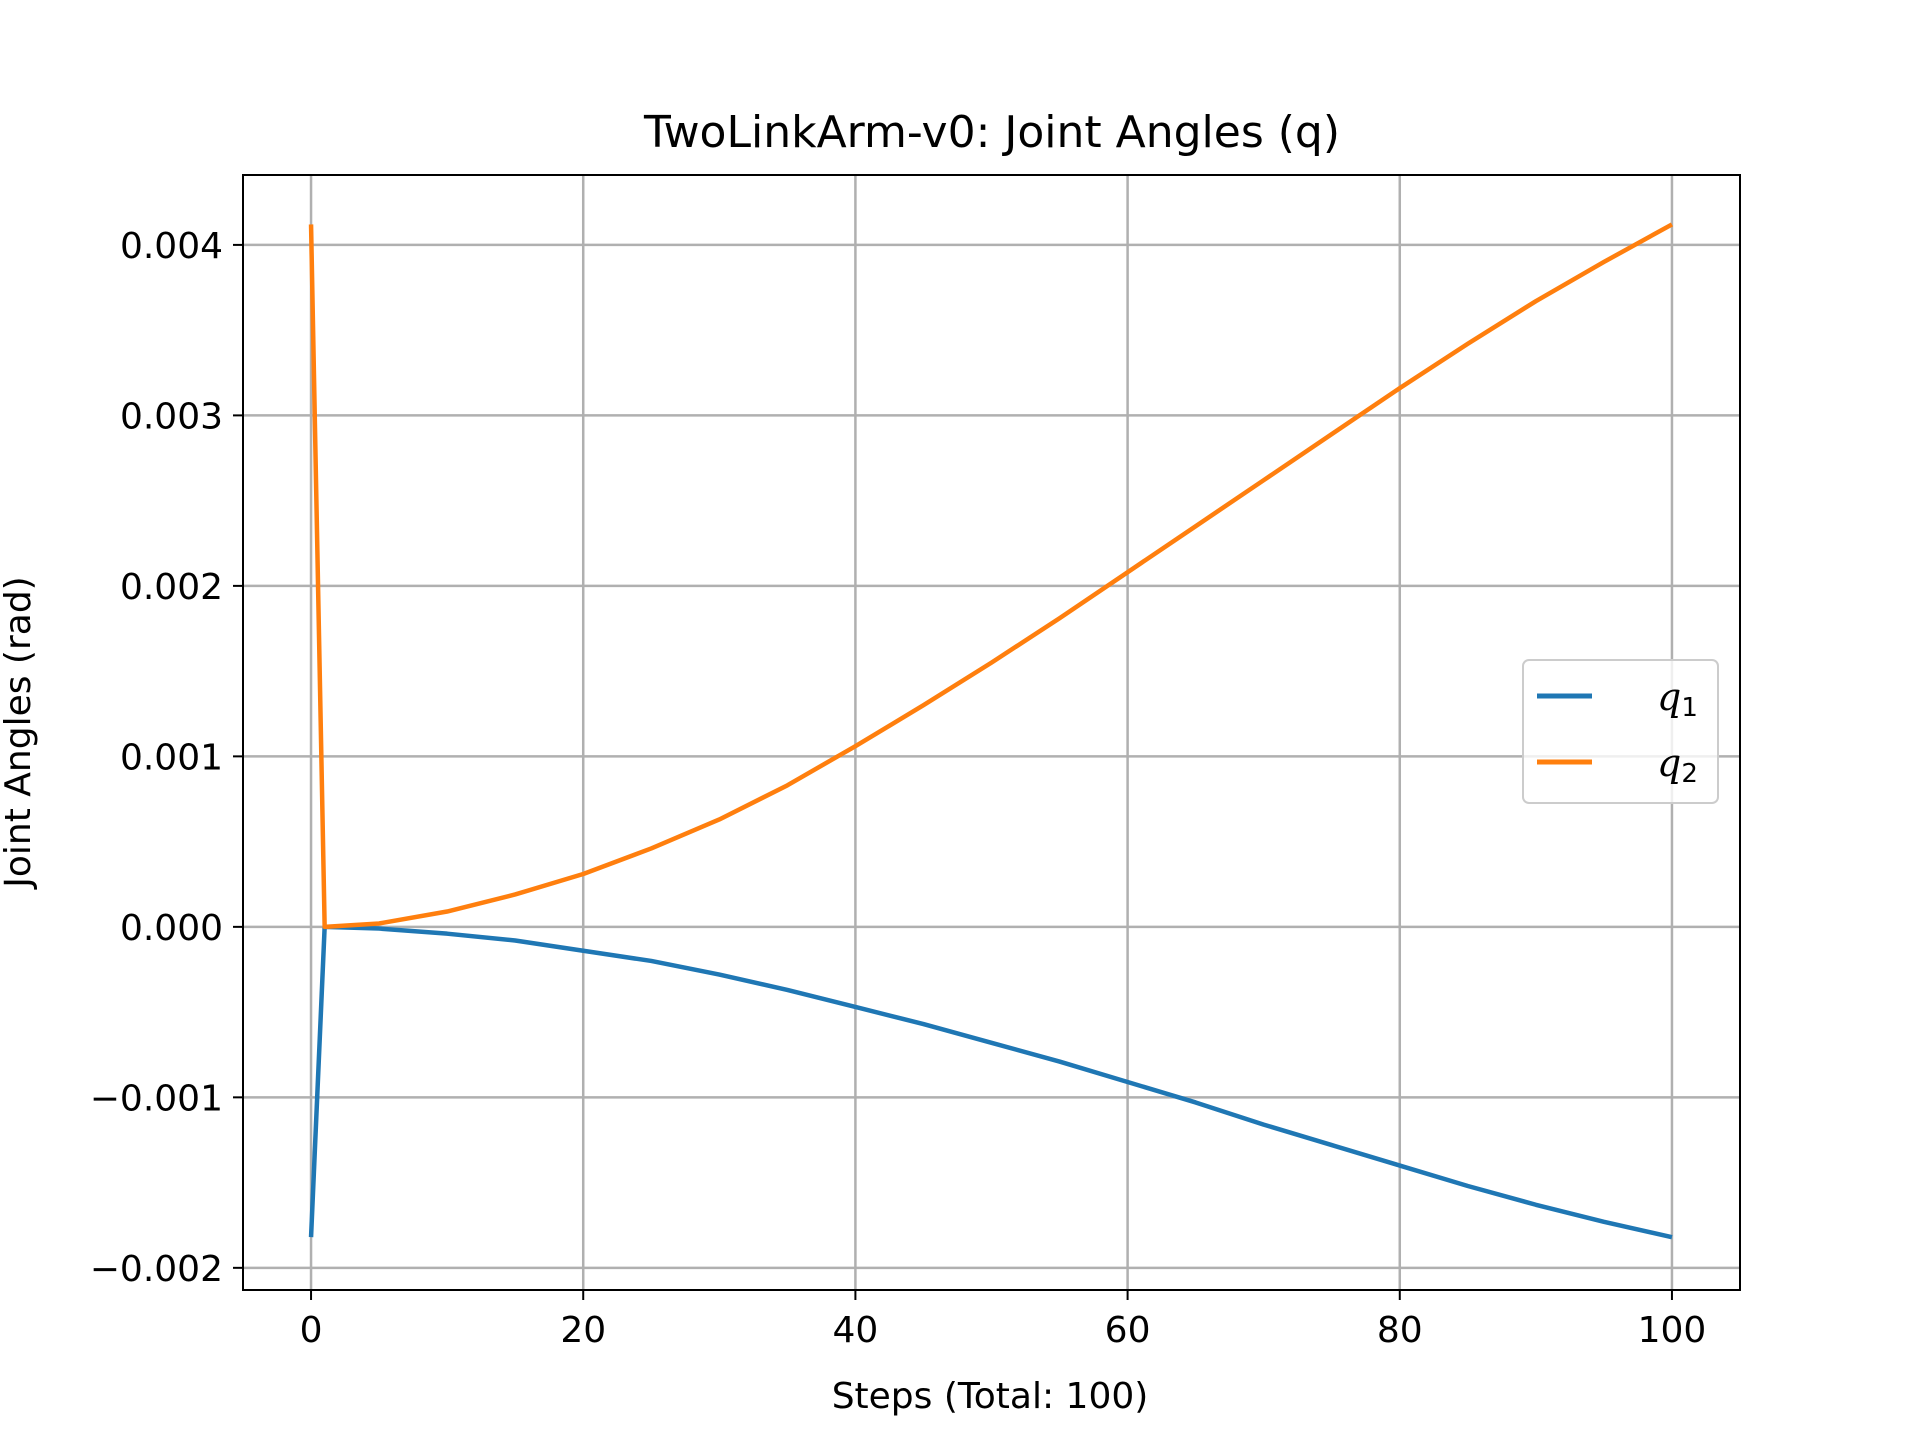  Describe the element at coordinates (156, 1098) in the screenshot. I see `y-tick-label: −0.001` at that location.